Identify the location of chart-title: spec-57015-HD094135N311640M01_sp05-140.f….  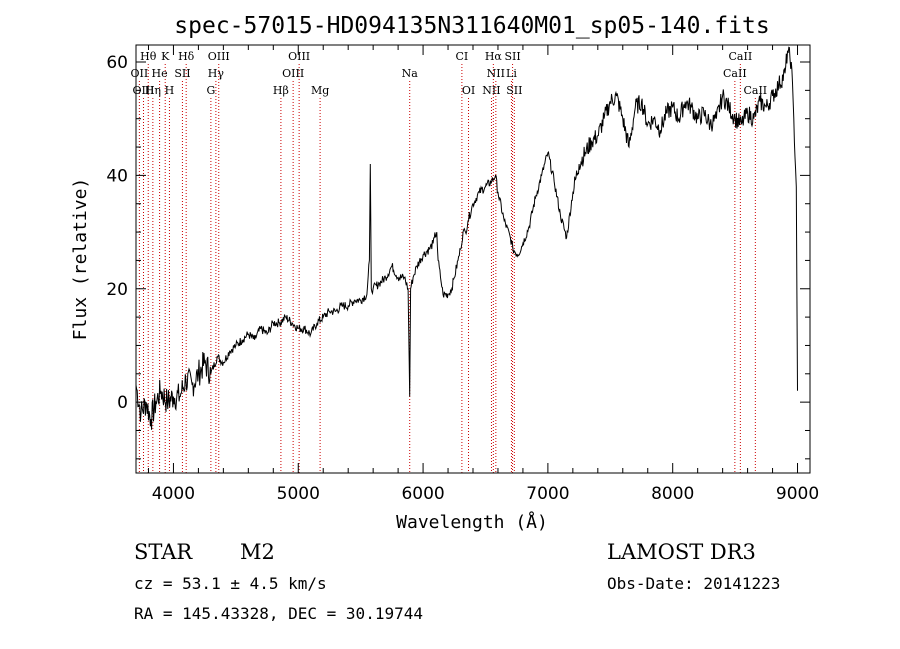
(471, 26).